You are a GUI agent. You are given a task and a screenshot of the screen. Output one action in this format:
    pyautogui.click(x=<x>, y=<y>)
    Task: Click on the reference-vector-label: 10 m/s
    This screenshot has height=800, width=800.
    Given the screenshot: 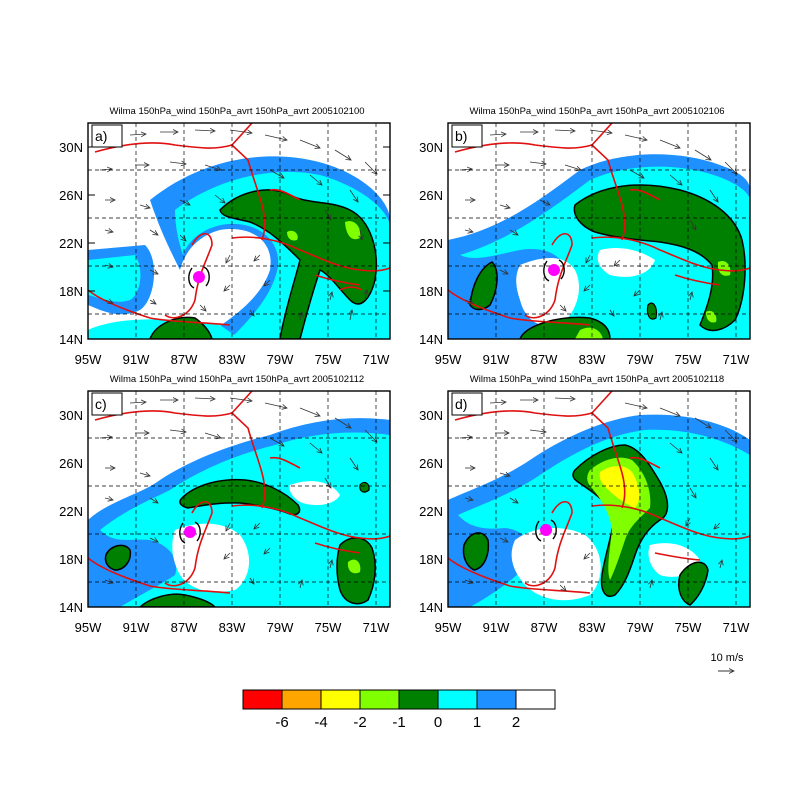 What is the action you would take?
    pyautogui.click(x=727, y=658)
    